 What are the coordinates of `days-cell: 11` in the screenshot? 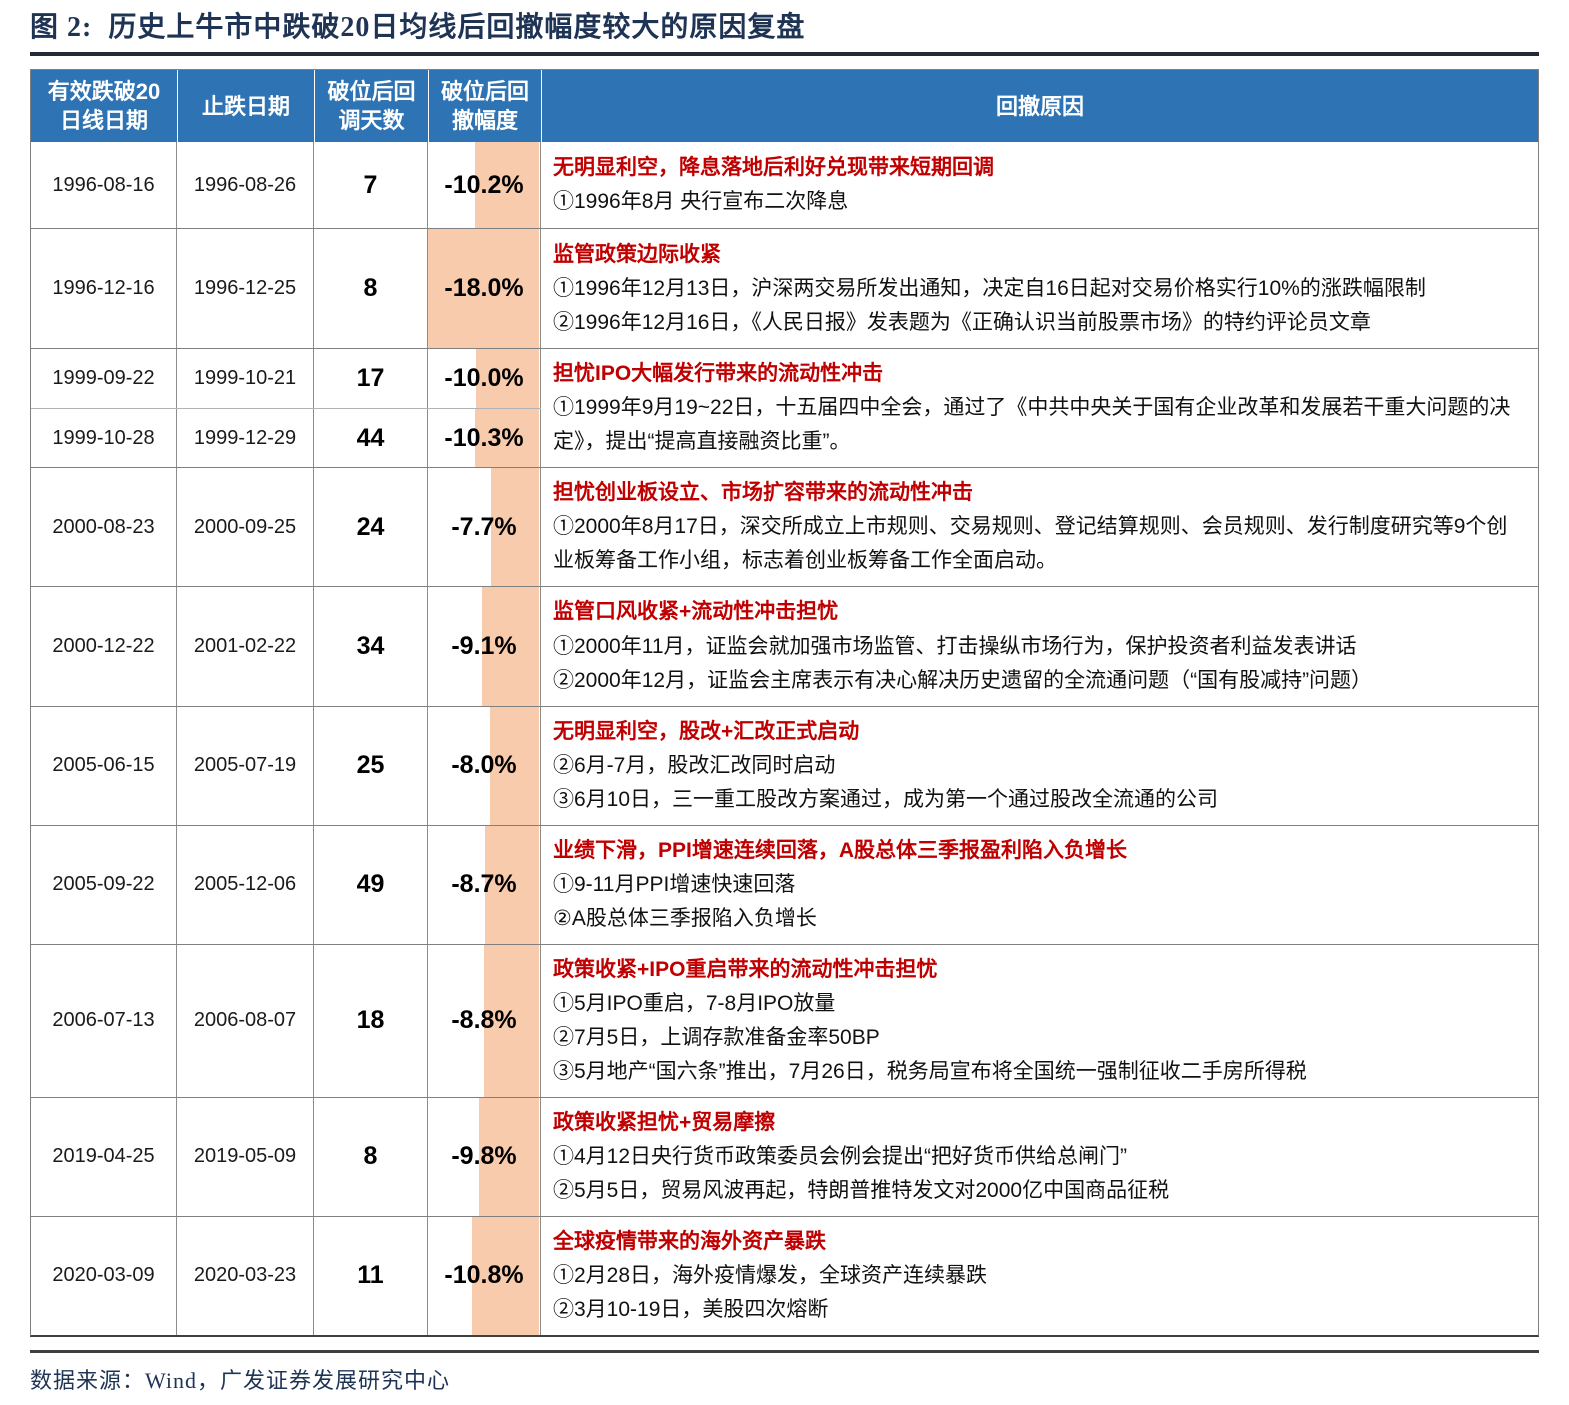 It's located at (371, 1275).